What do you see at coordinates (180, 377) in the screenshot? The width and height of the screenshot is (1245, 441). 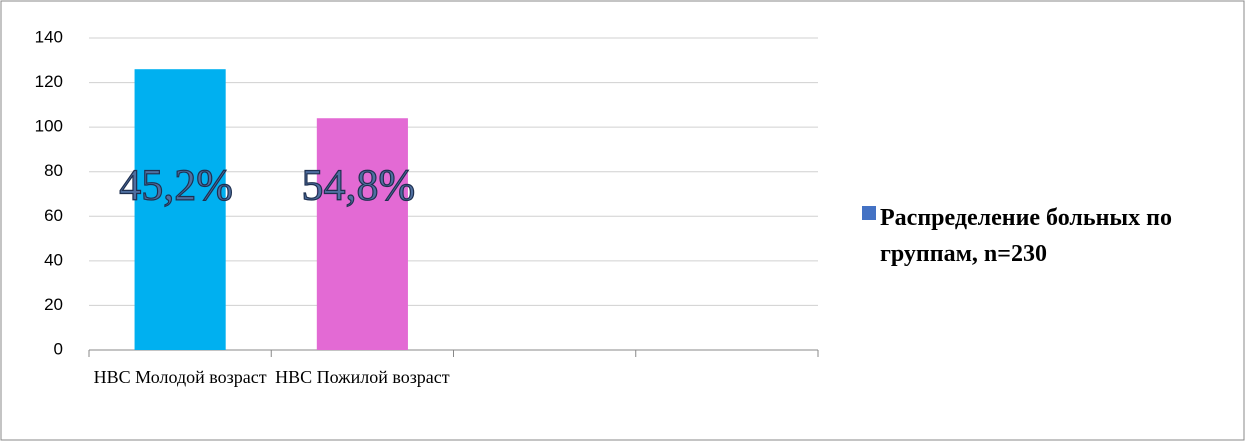 I see `x-tick-label: НВС Молодой возраст` at bounding box center [180, 377].